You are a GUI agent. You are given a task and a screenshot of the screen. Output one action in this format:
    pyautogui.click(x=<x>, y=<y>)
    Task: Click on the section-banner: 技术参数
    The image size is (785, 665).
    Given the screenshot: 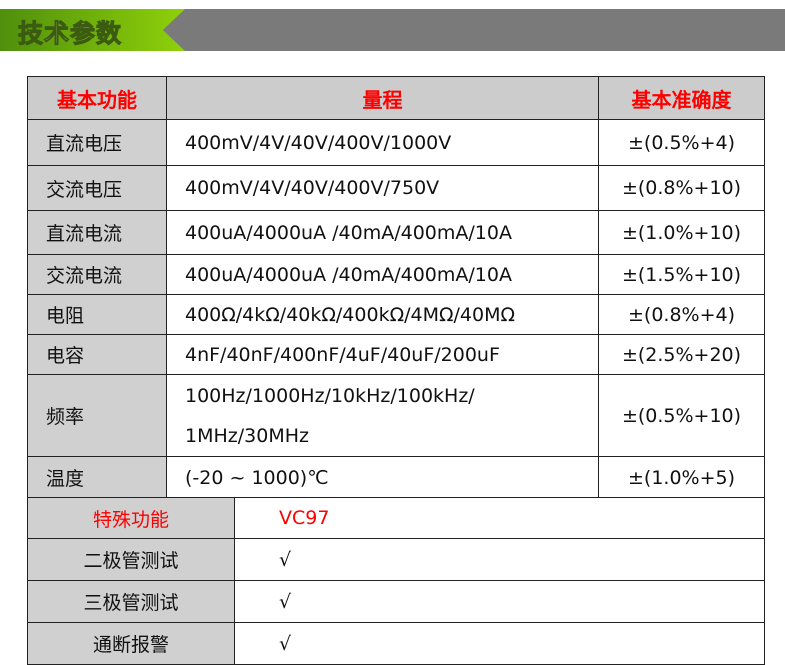 What is the action you would take?
    pyautogui.click(x=392, y=30)
    